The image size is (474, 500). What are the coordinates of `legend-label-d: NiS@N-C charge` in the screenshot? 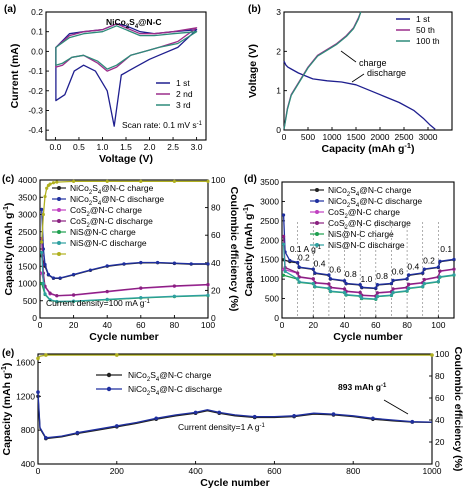 It's located at (361, 234).